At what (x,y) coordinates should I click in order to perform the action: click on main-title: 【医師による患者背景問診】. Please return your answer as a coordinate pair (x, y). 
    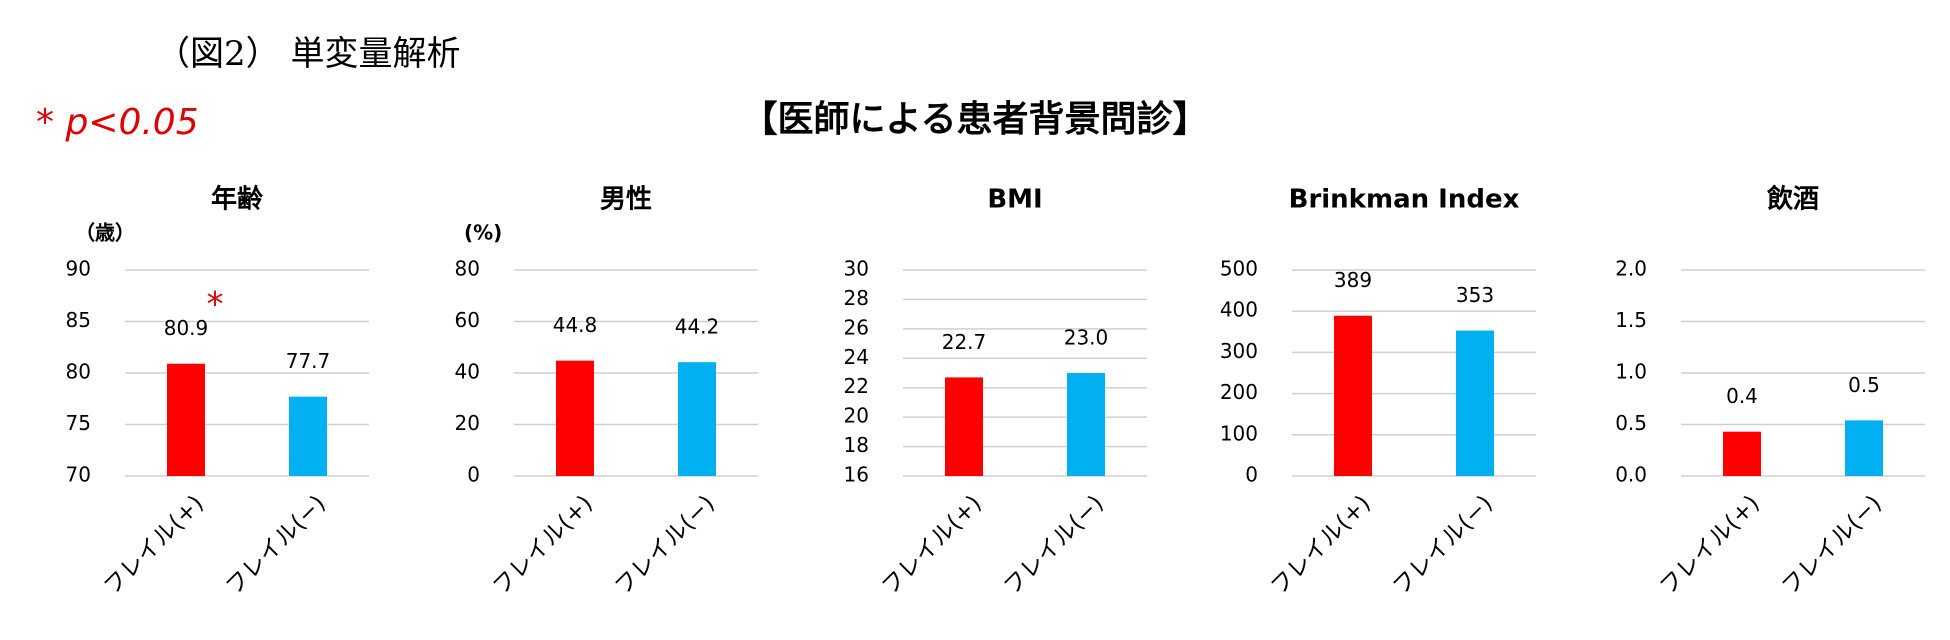
    Looking at the image, I should click on (975, 119).